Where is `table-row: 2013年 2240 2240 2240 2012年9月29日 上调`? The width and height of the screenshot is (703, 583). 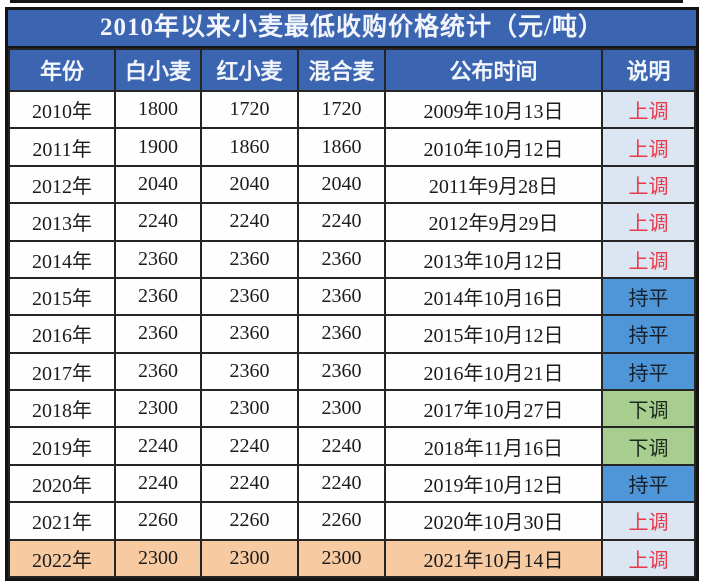
table-row: 2013年 2240 2240 2240 2012年9月29日 上调 is located at coordinates (352, 222).